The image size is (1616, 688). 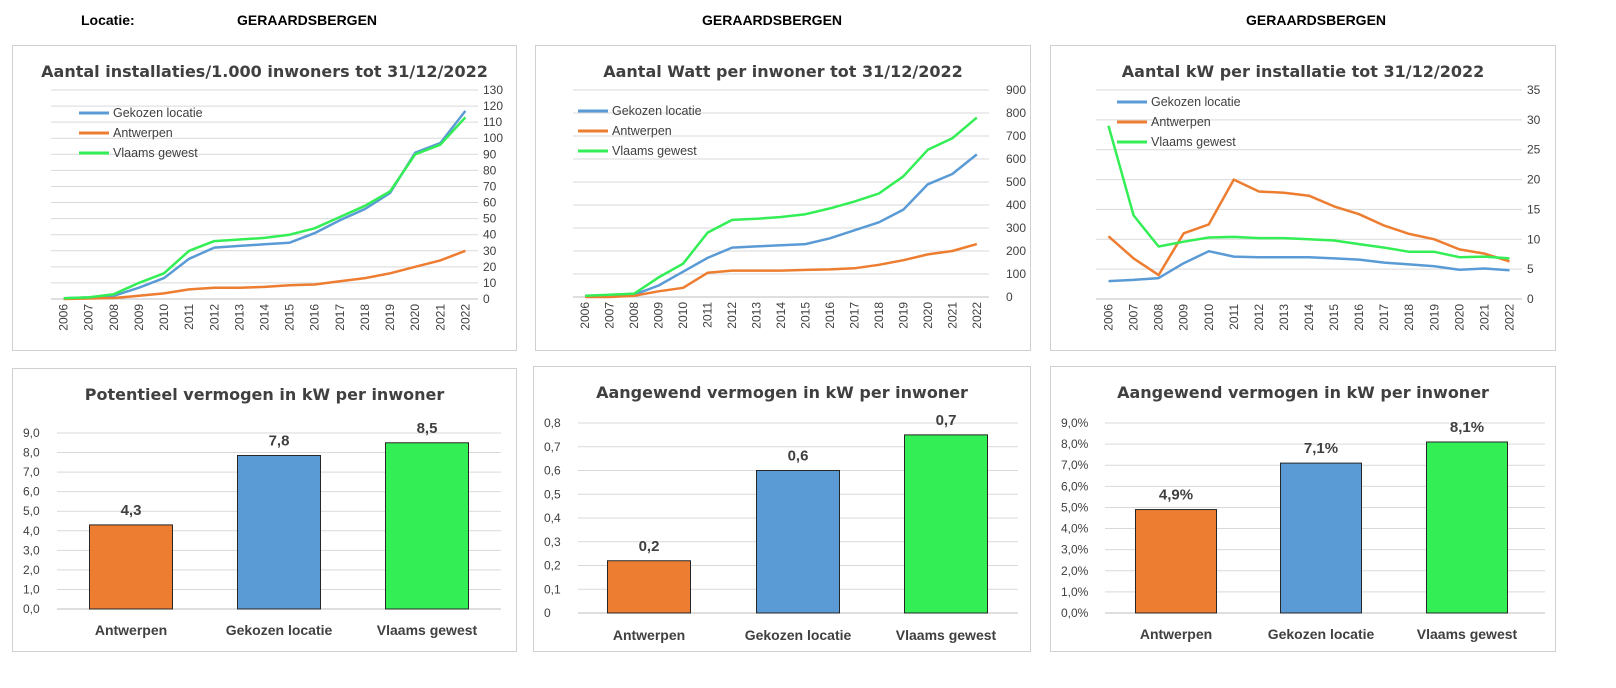 What do you see at coordinates (552, 542) in the screenshot?
I see `y-tick-label: 0,3` at bounding box center [552, 542].